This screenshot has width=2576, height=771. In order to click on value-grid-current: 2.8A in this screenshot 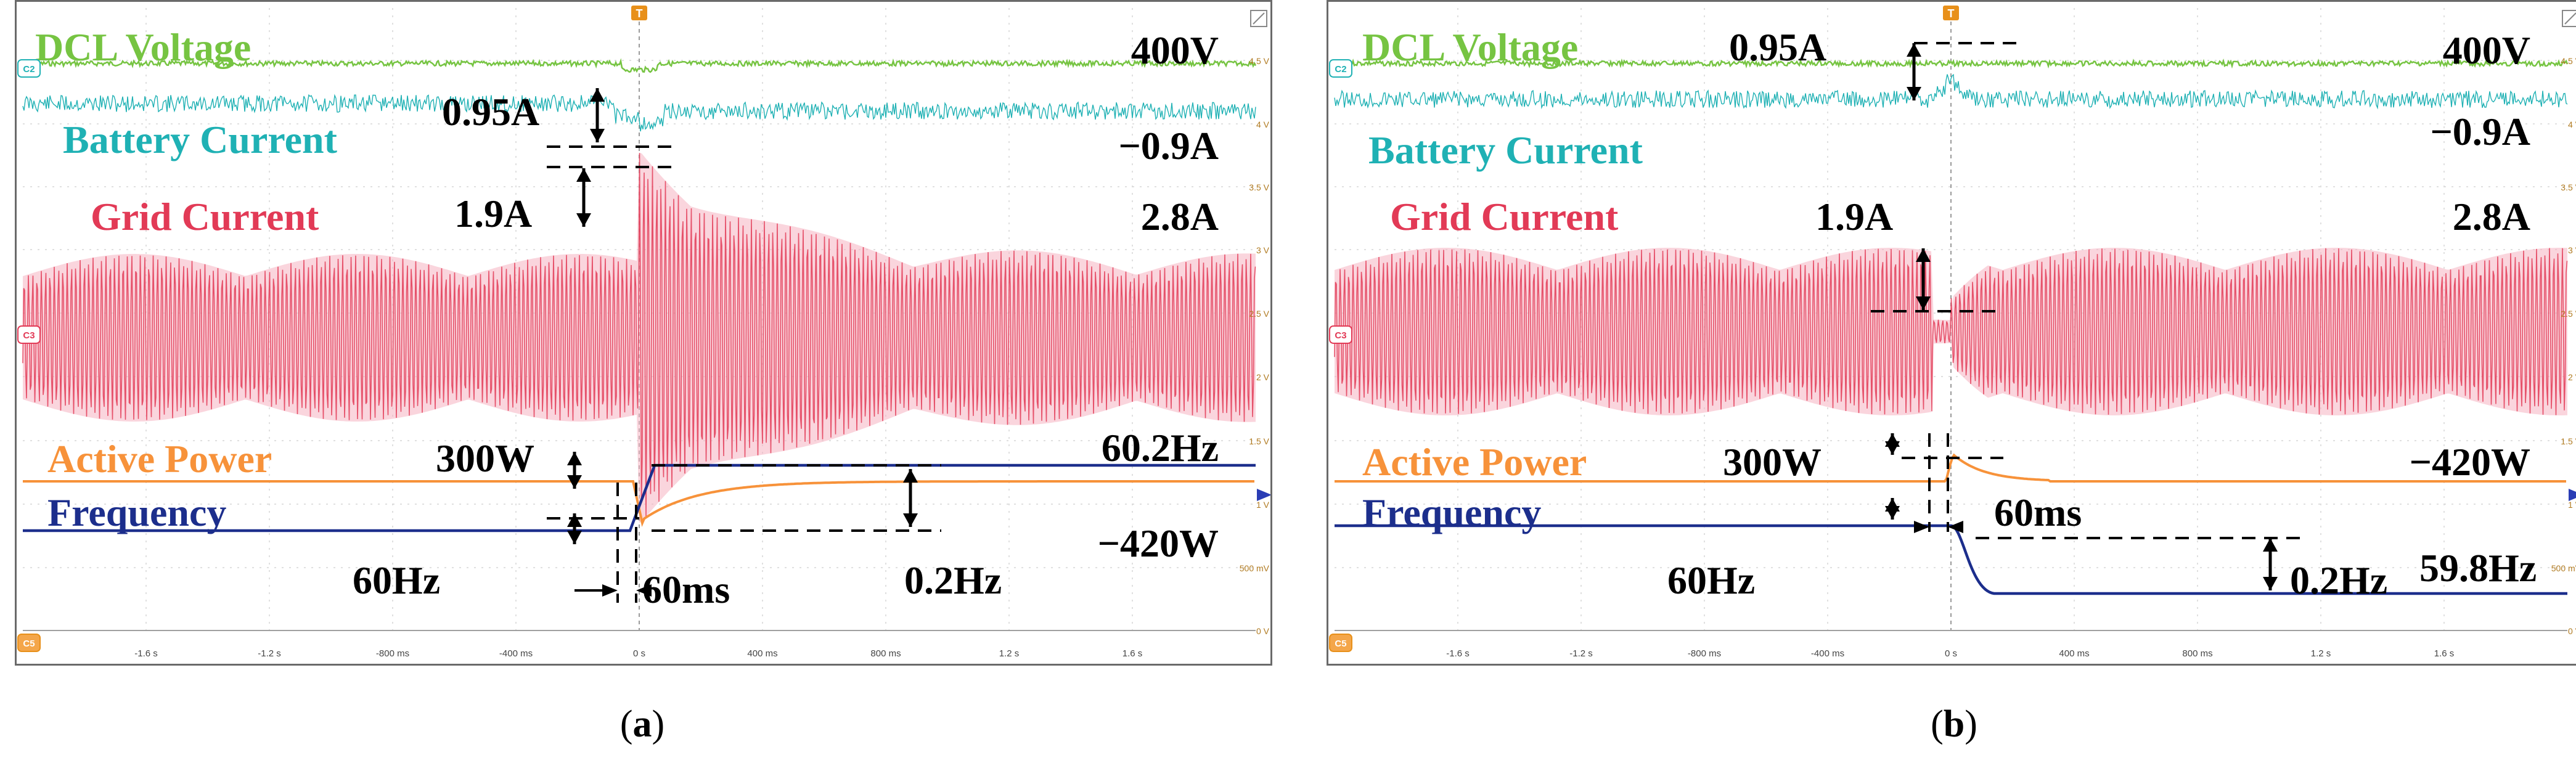, I will do `click(2491, 217)`.